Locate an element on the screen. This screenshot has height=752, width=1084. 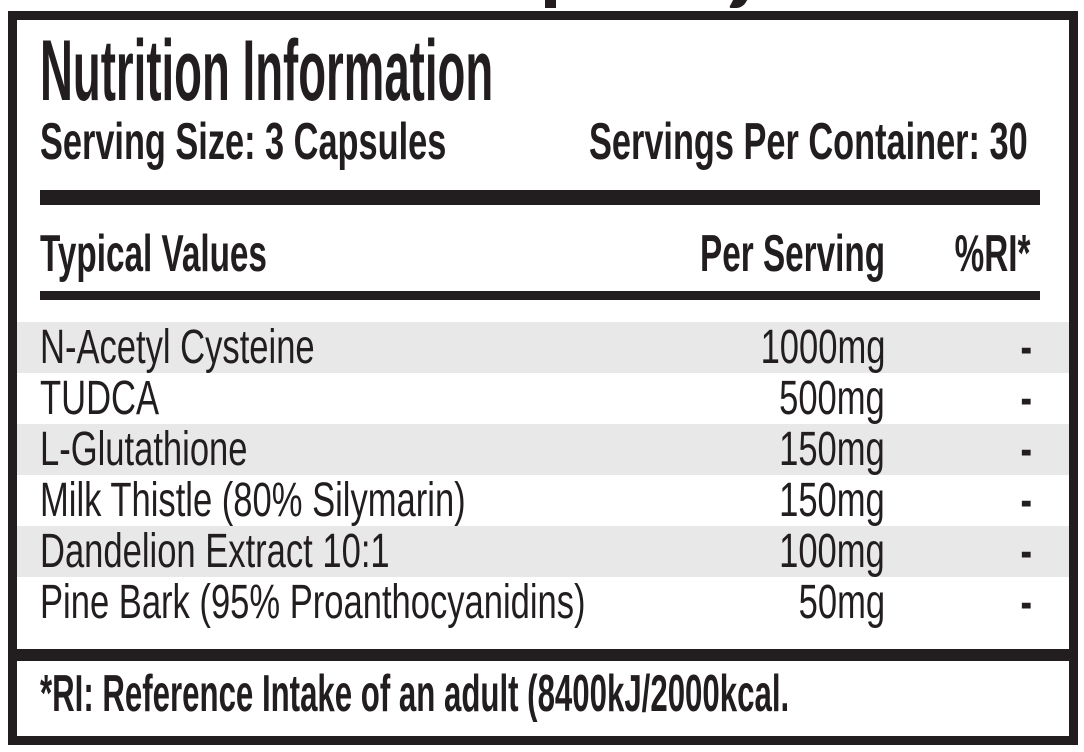
table-row: Dandelion Extract 10:1 100mg - is located at coordinates (543, 551).